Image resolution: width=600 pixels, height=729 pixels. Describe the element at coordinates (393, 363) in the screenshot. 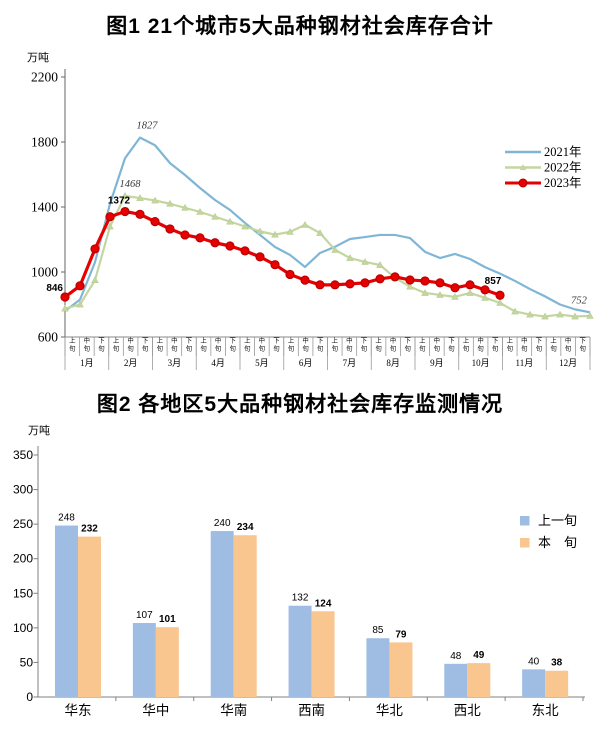

I see `month-label: 8月` at that location.